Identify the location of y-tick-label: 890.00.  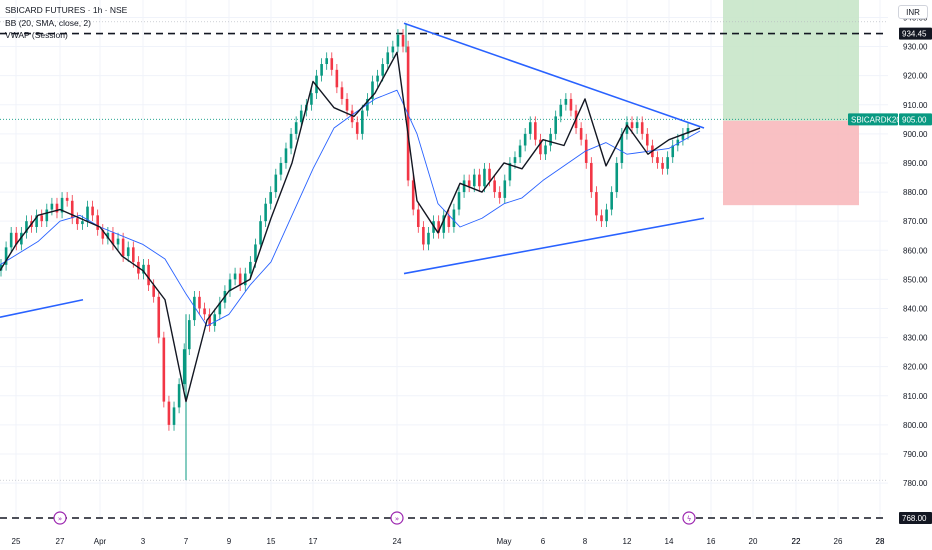
(915, 163).